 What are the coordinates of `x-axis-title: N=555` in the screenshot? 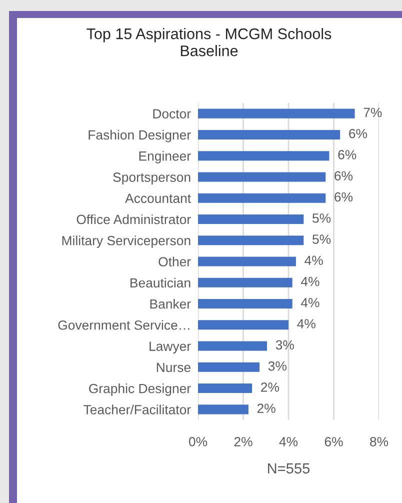 It's located at (289, 468).